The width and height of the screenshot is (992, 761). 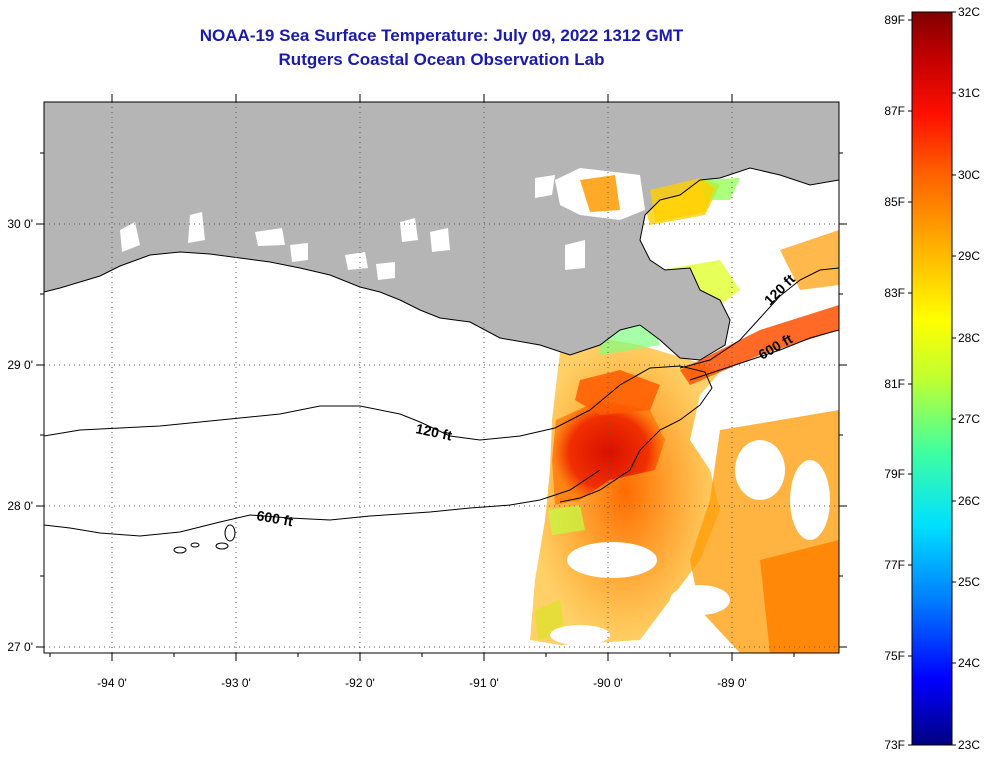 What do you see at coordinates (236, 683) in the screenshot?
I see `lon-label: -93 0'` at bounding box center [236, 683].